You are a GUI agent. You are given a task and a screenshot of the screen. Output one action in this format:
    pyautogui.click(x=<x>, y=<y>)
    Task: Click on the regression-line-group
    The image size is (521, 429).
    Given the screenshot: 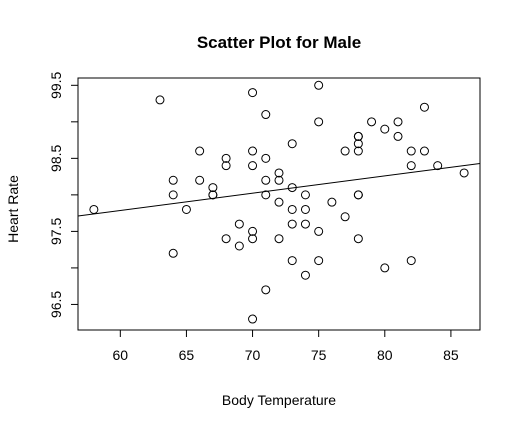 What is the action you would take?
    pyautogui.click(x=279, y=189)
    